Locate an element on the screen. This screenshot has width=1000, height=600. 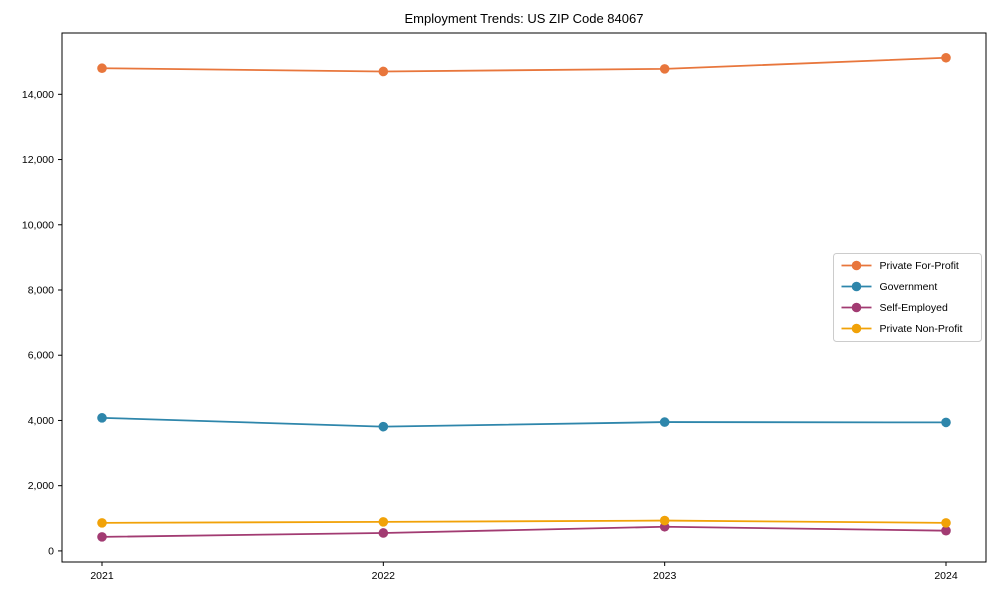
legend-item-private-for-profit: Private For-Profit is located at coordinates (900, 266).